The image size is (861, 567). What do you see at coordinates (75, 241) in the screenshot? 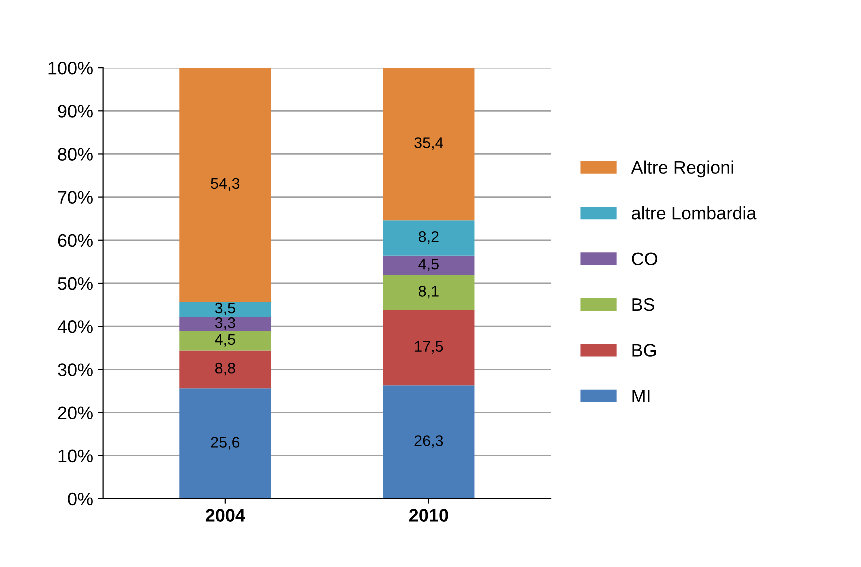
I see `y-tick-label: 60%` at bounding box center [75, 241].